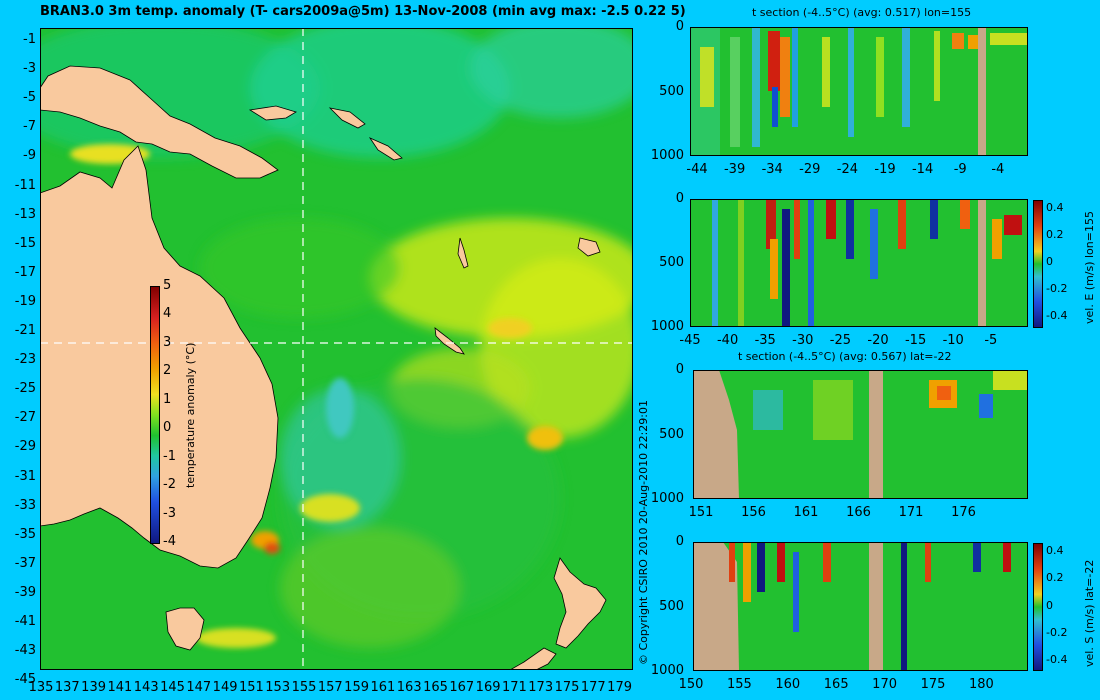 Image resolution: width=1100 pixels, height=700 pixels. Describe the element at coordinates (765, 340) in the screenshot. I see `panel-x-tick: -35` at that location.